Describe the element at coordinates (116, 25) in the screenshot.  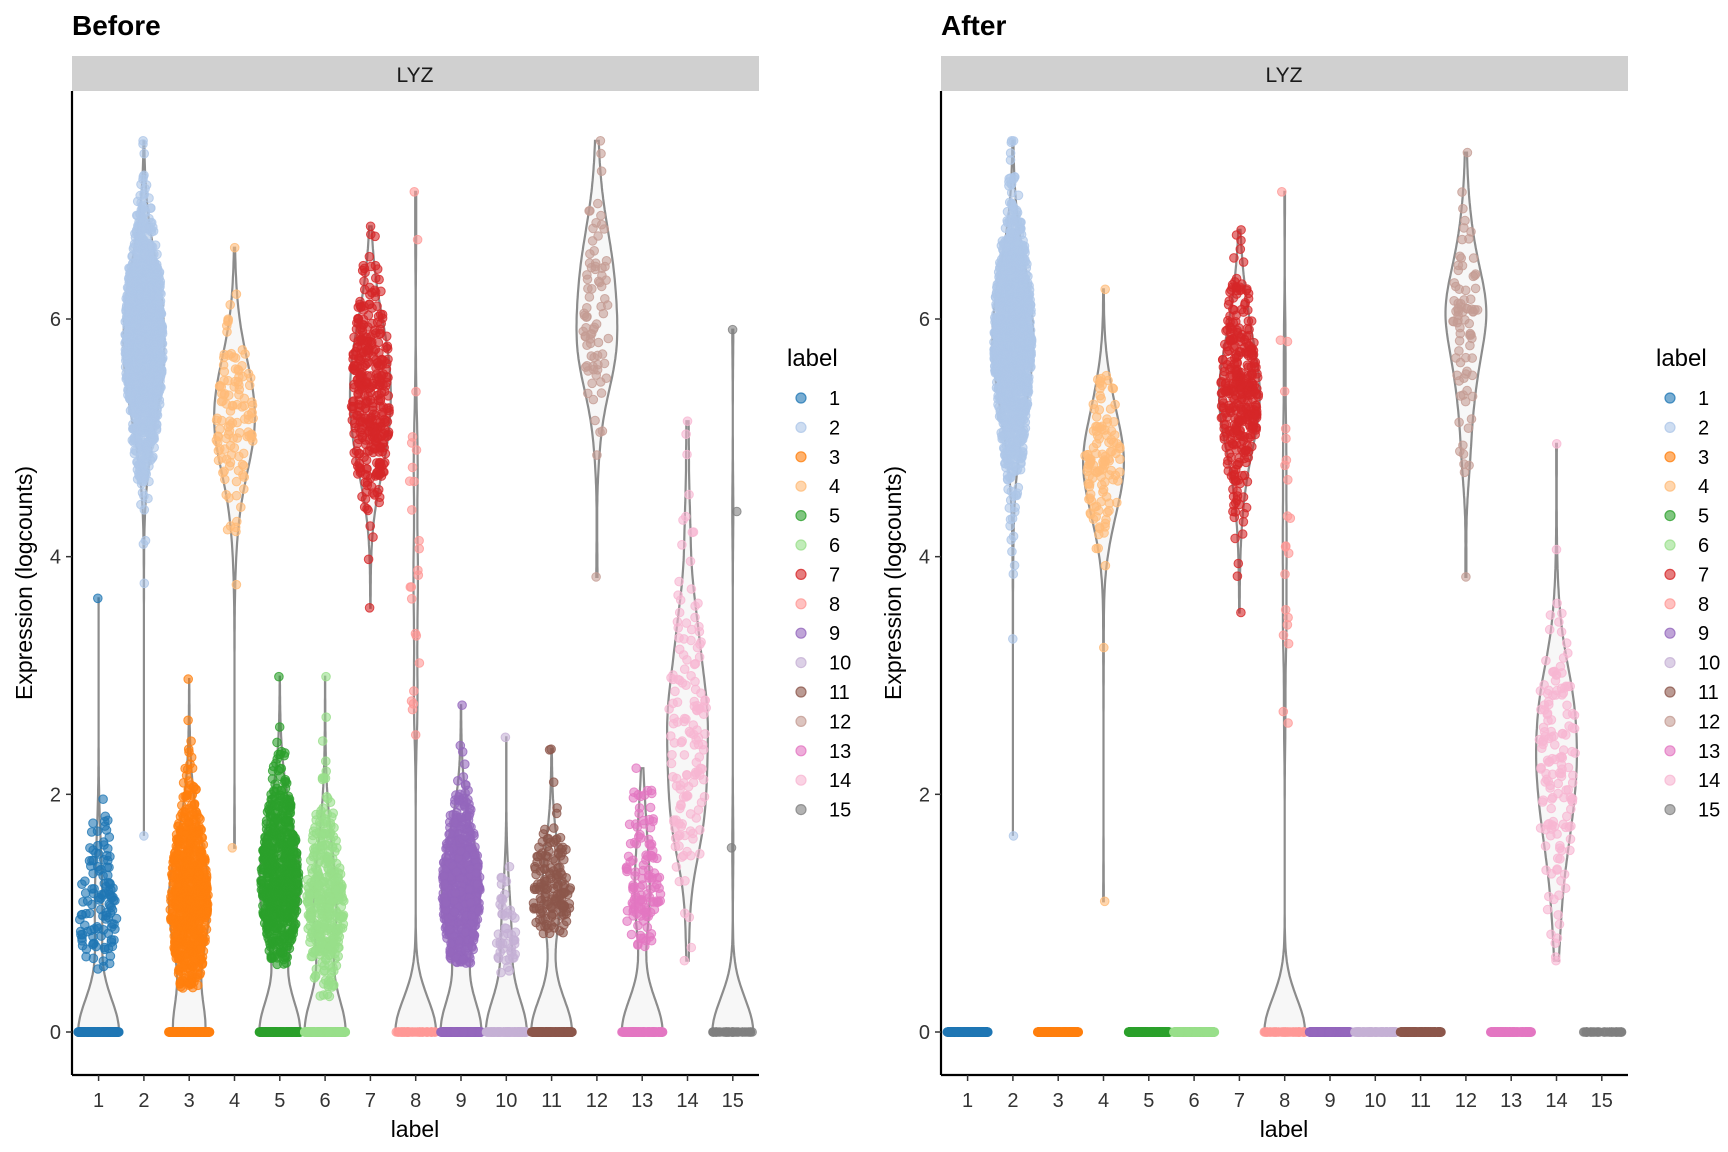
I see `panel-title: Before` at that location.